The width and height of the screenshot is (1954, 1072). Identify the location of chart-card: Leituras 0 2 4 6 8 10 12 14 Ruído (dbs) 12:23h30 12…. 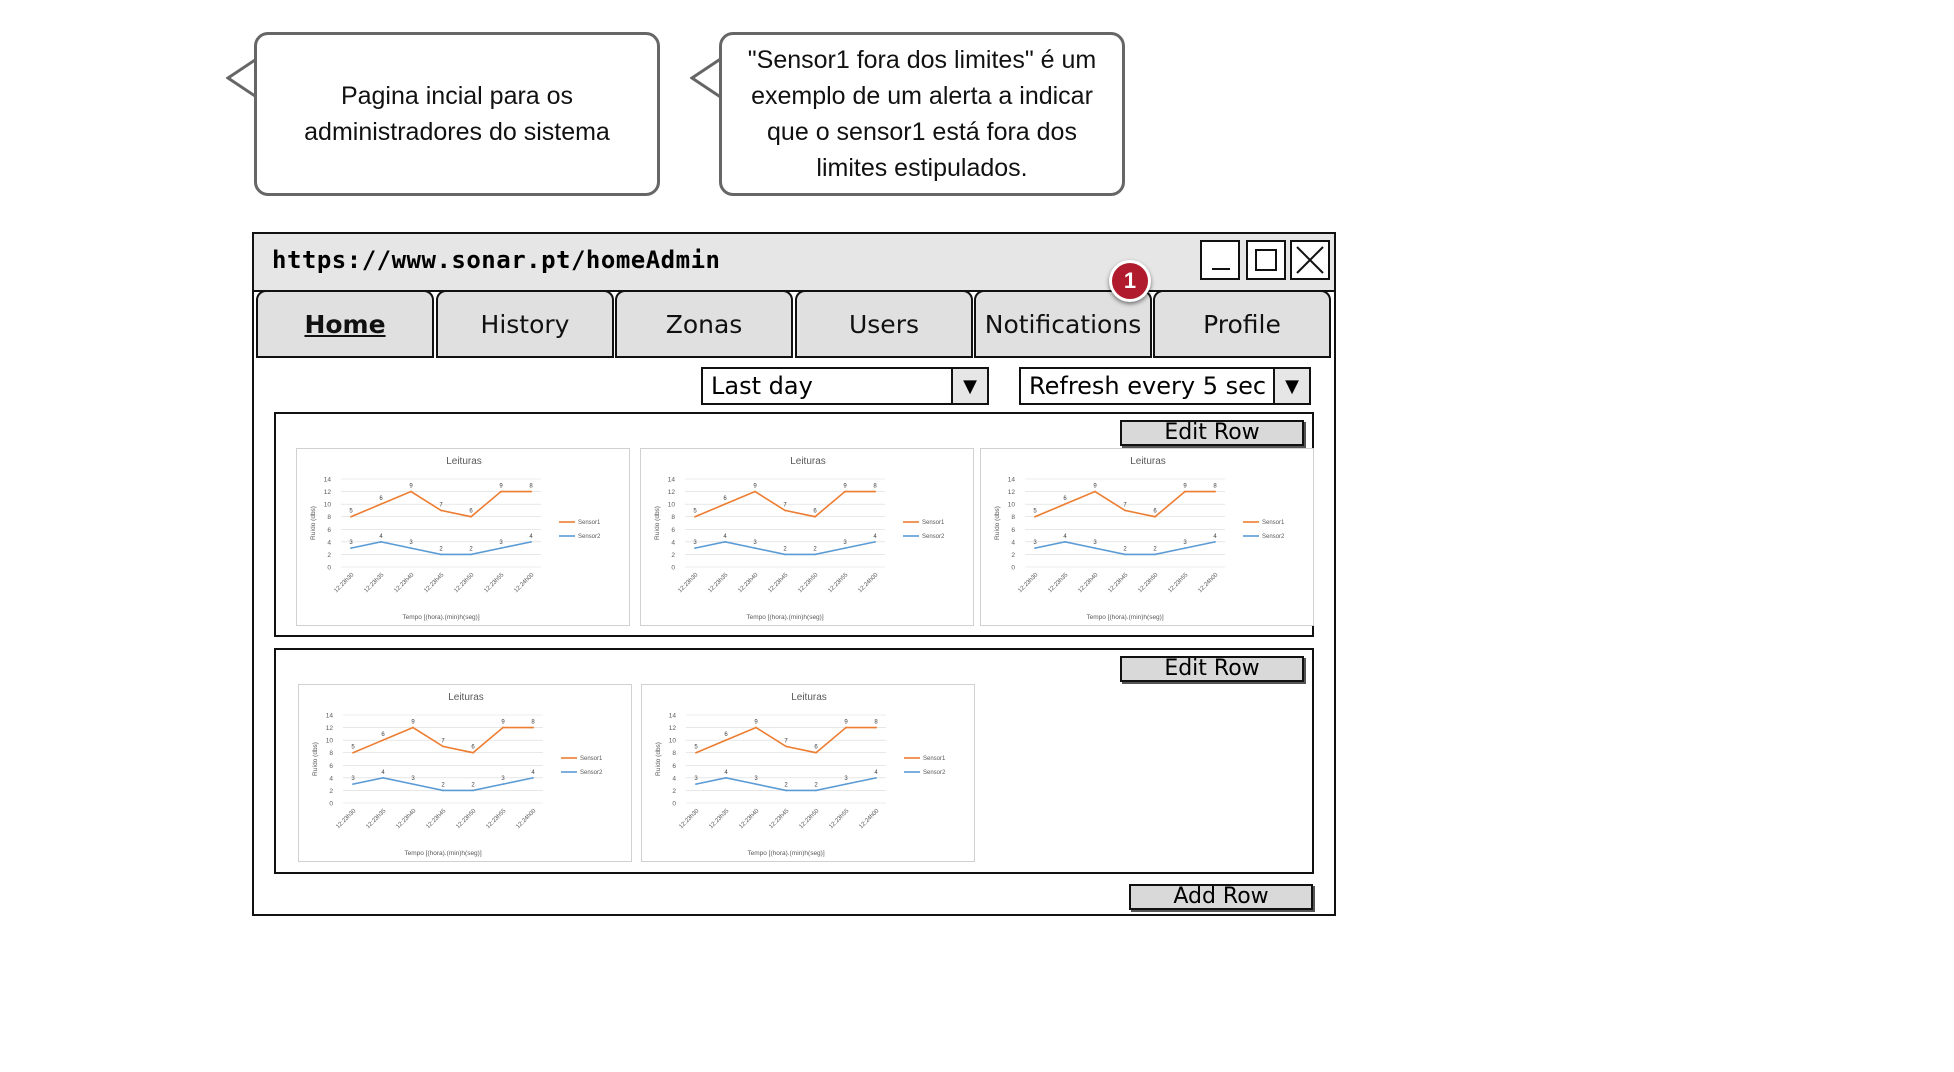
(807, 537).